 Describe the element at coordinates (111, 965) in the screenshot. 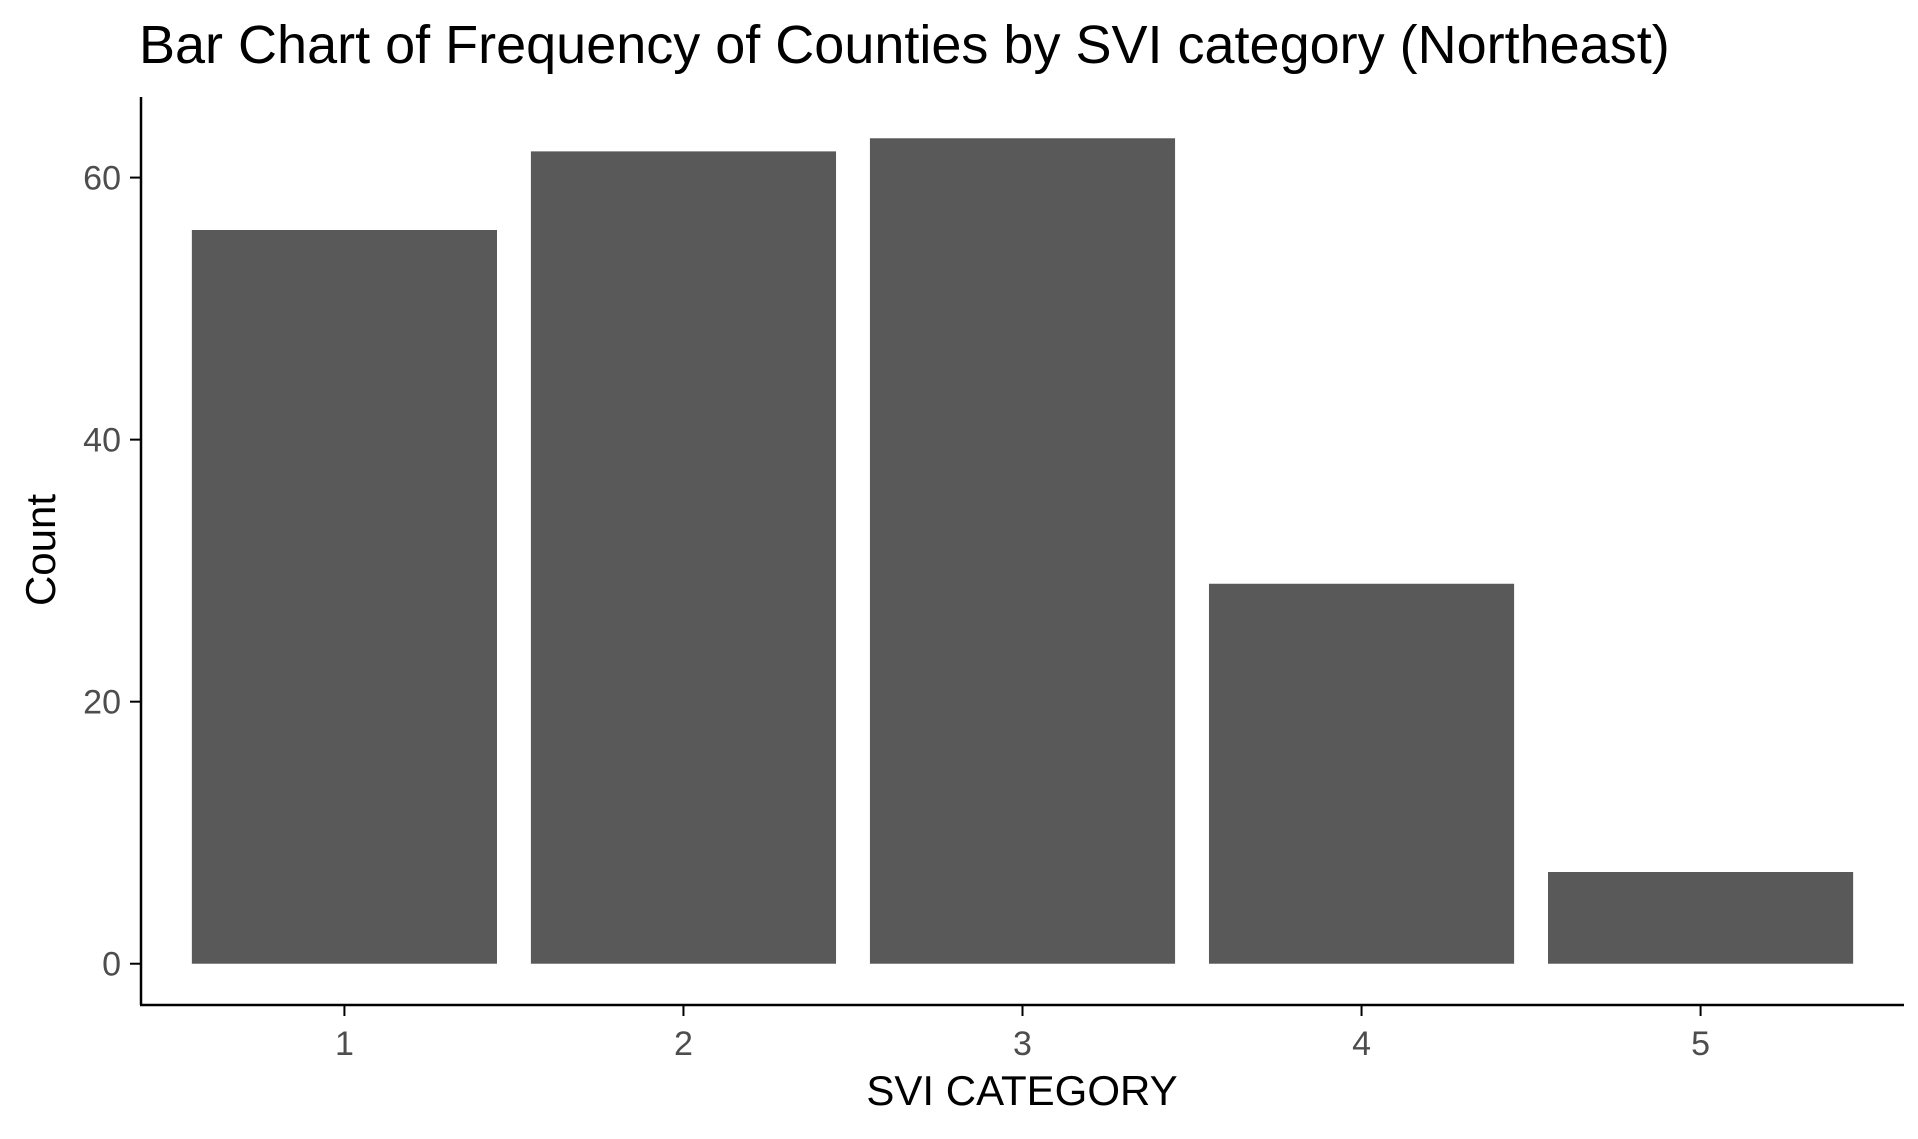

I see `y-tick-label-0: 0` at that location.